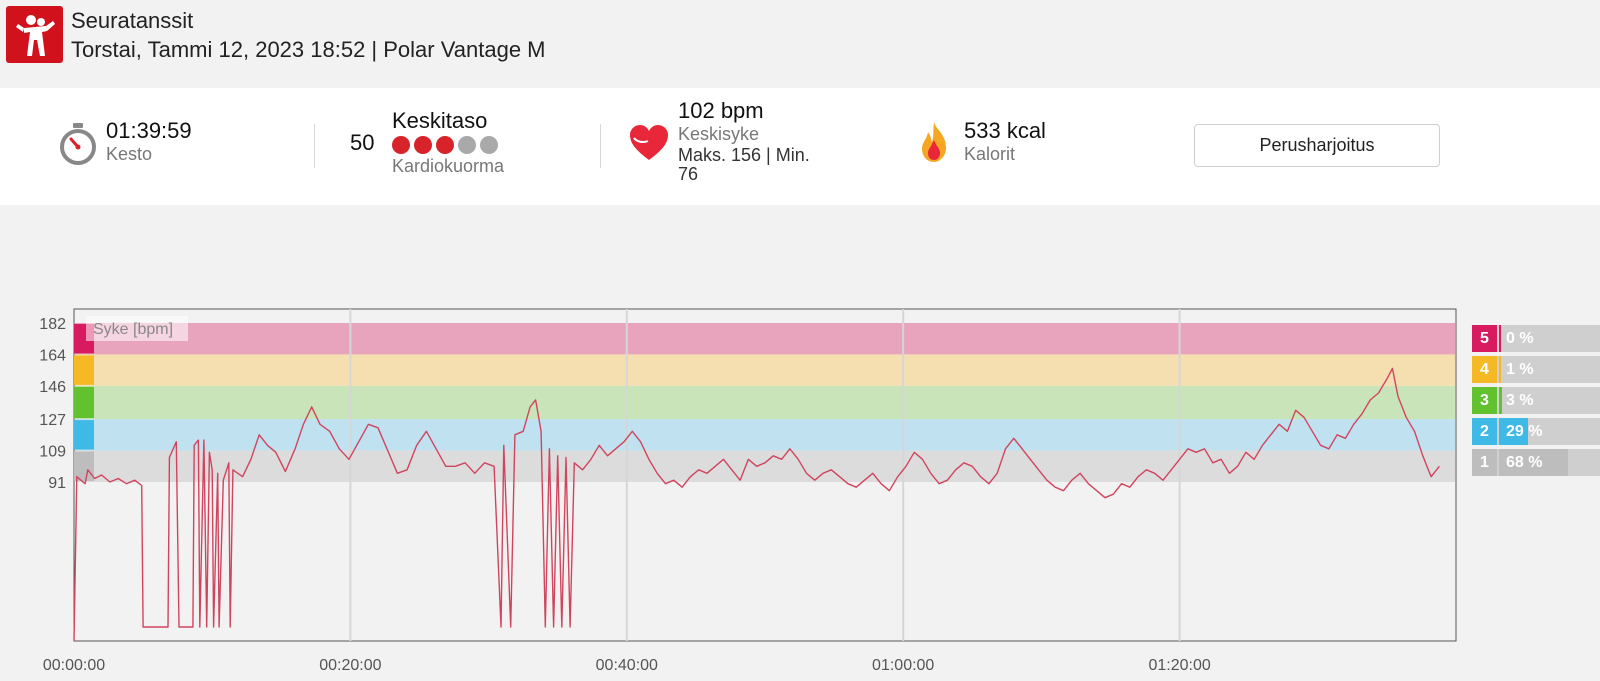  I want to click on y-tick-label: 146, so click(52, 387).